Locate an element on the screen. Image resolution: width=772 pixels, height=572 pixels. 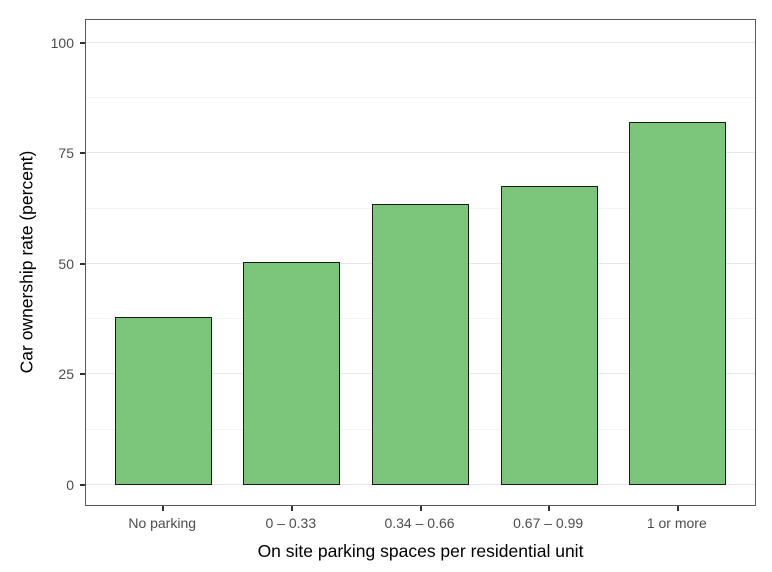
y-tick-label: 25 is located at coordinates (66, 374).